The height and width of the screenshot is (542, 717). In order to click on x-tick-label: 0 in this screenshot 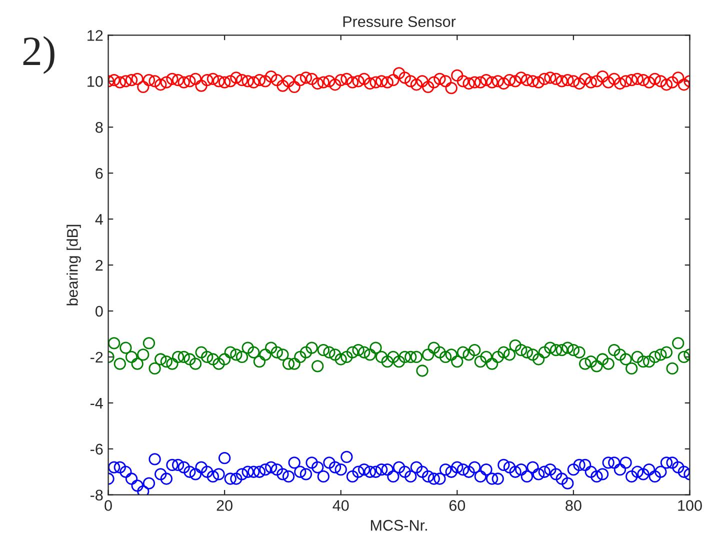, I will do `click(108, 505)`.